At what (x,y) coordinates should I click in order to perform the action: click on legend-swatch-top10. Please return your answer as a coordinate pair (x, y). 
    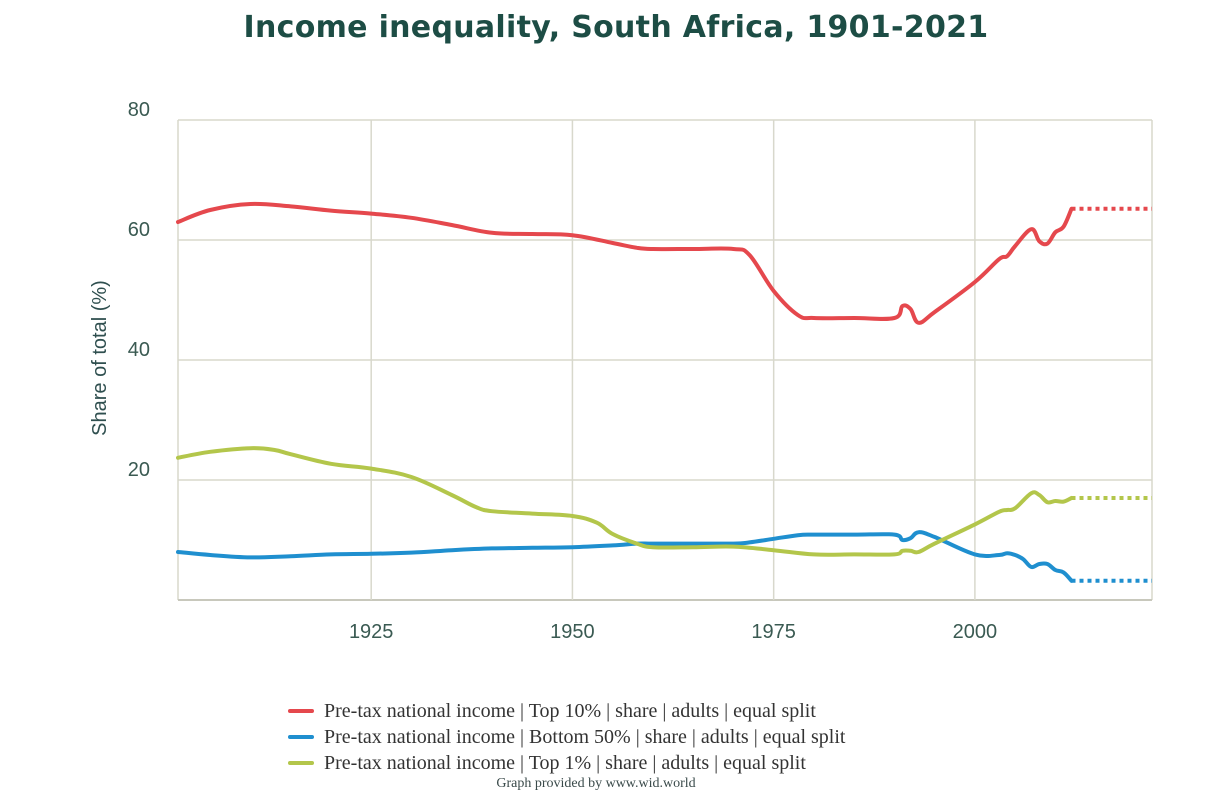
    Looking at the image, I should click on (301, 711).